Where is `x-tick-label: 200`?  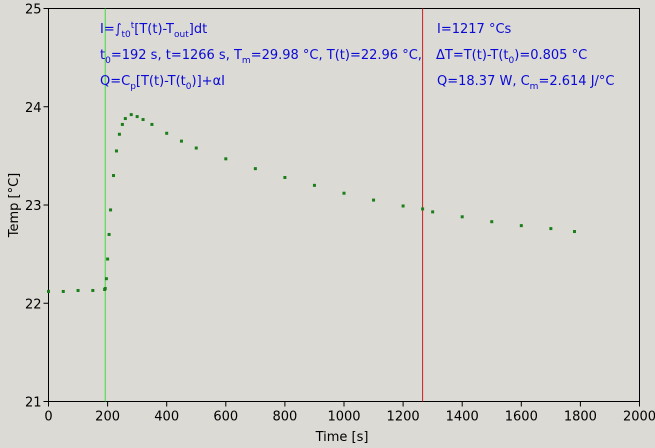 x-tick-label: 200 is located at coordinates (107, 417).